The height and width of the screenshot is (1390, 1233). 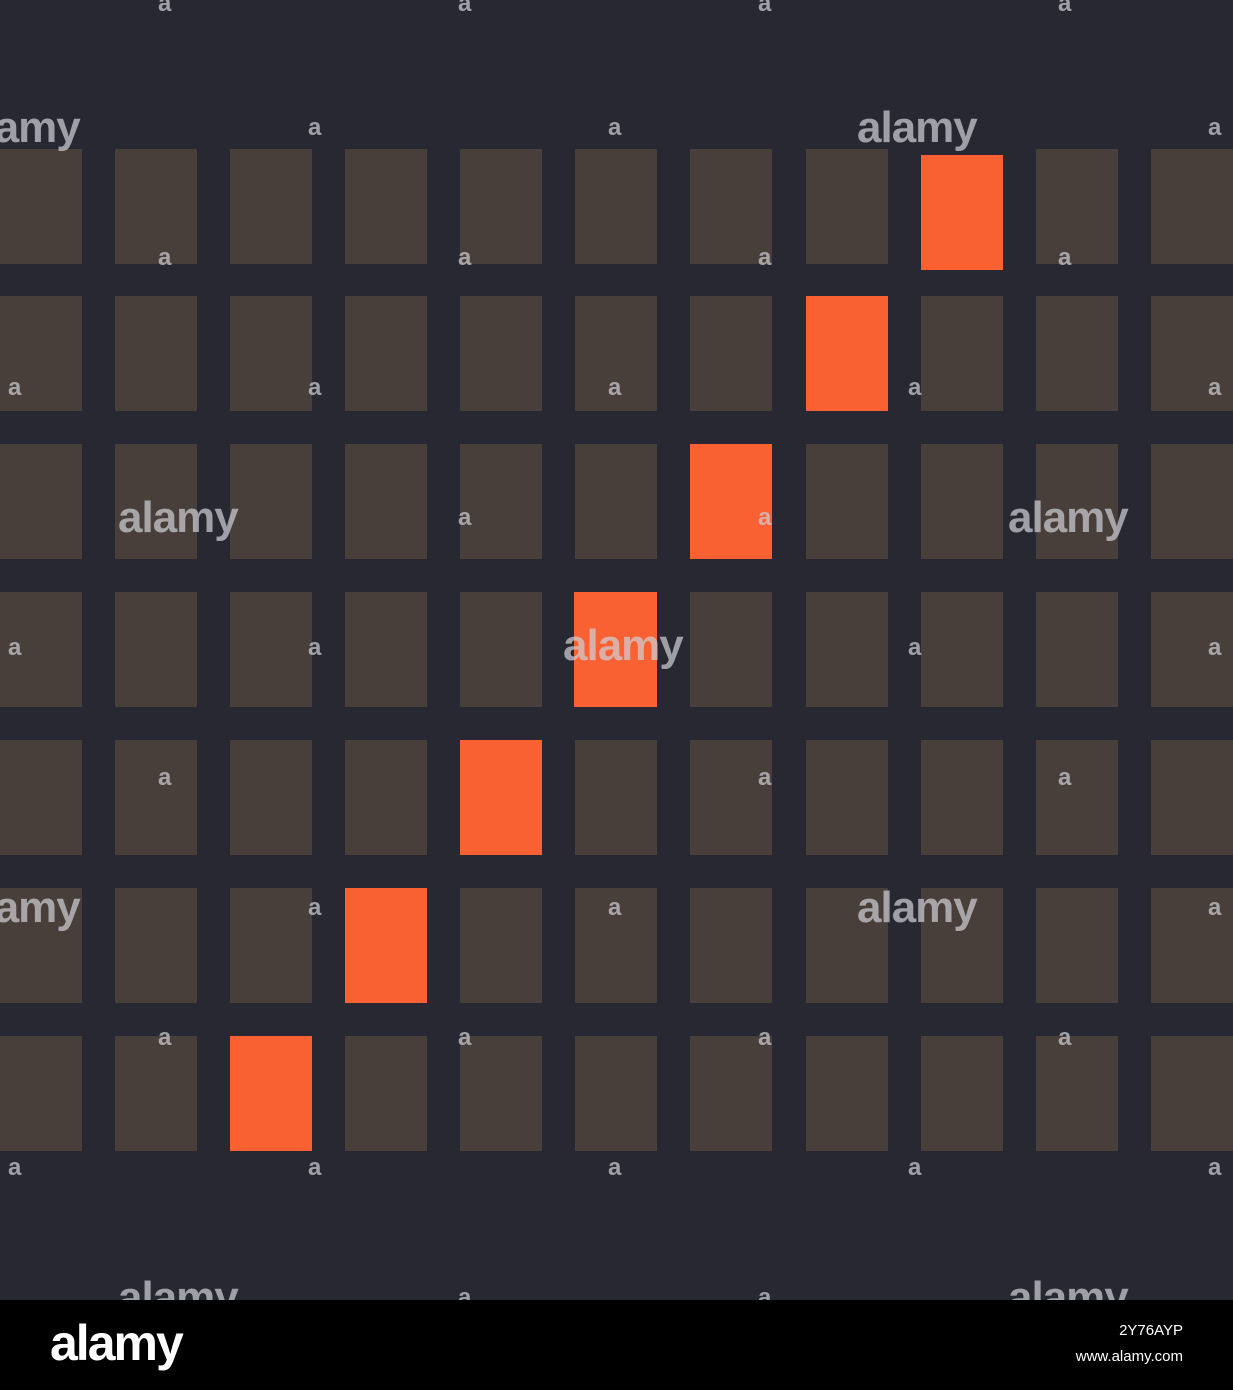 I want to click on footer-logo: alamy, so click(x=117, y=1343).